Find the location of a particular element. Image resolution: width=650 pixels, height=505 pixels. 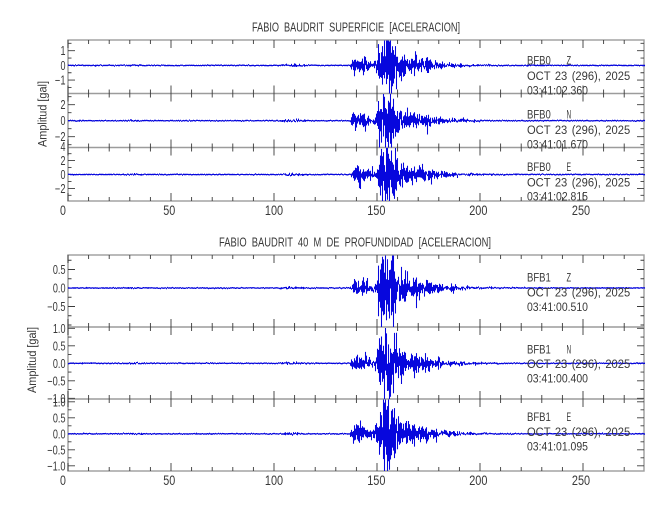

svg-text: 03:41:00.400 is located at coordinates (557, 379).